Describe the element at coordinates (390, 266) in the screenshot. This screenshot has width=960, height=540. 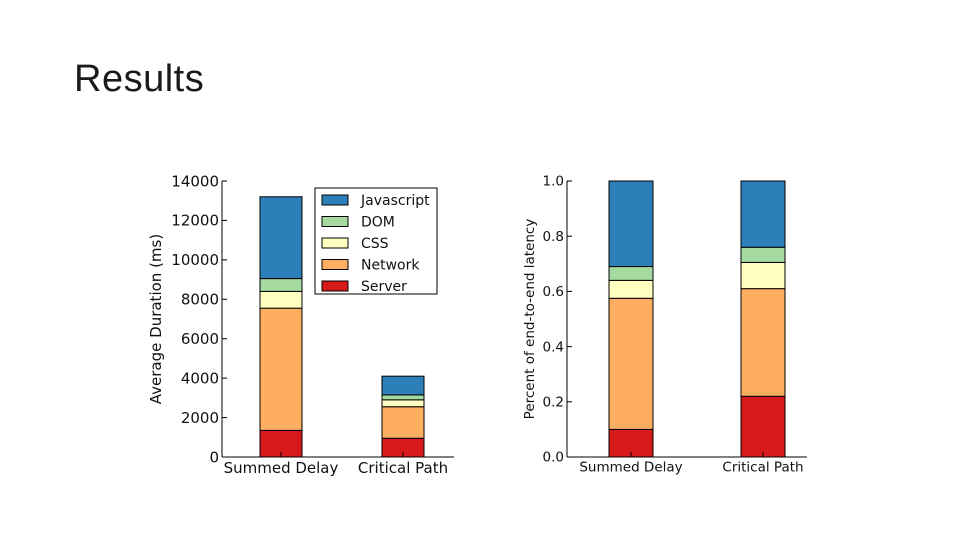
I see `legend-label-network: Network` at that location.